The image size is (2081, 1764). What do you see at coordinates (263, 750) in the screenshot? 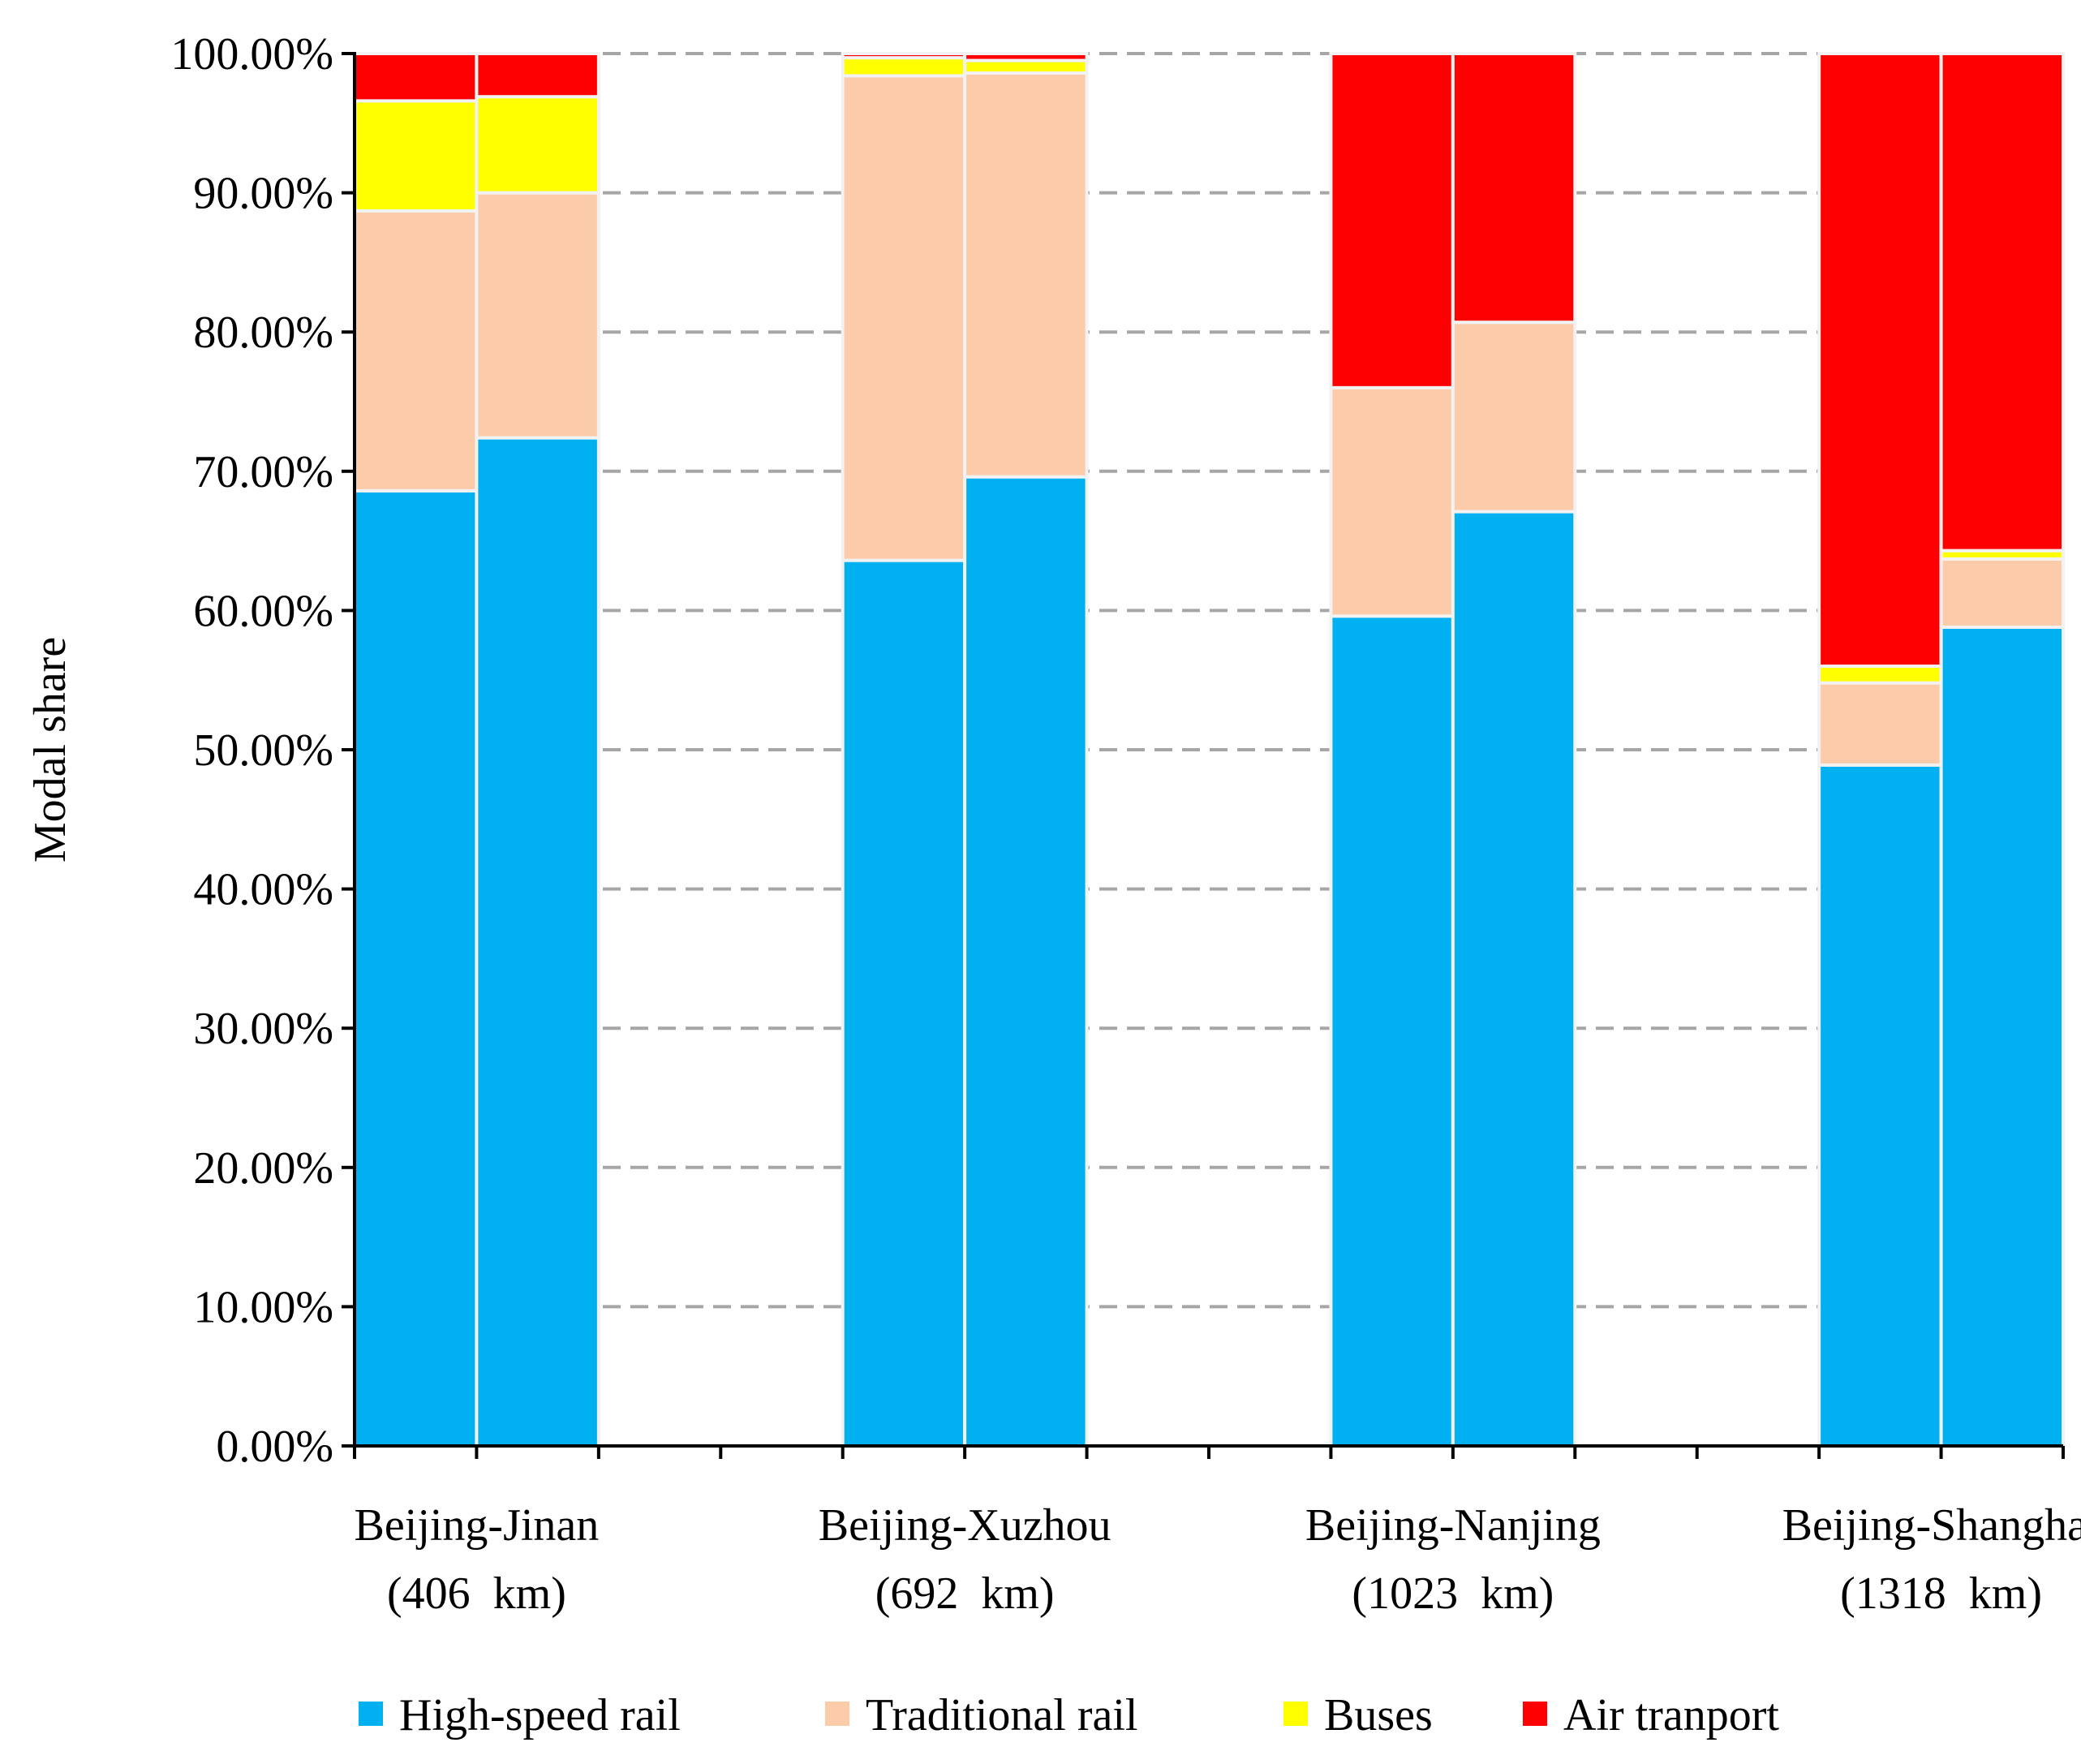
I see `y-tick-label: 50.00%` at bounding box center [263, 750].